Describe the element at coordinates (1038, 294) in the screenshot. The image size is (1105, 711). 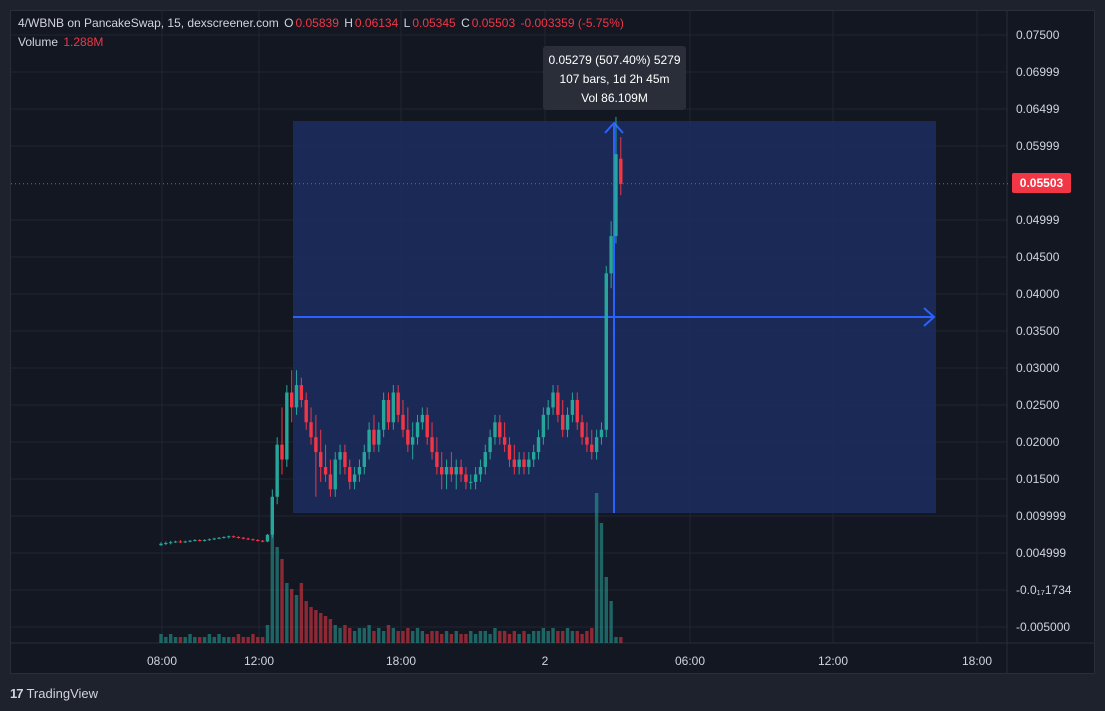
I see `y-tick-label: 0.04000` at that location.